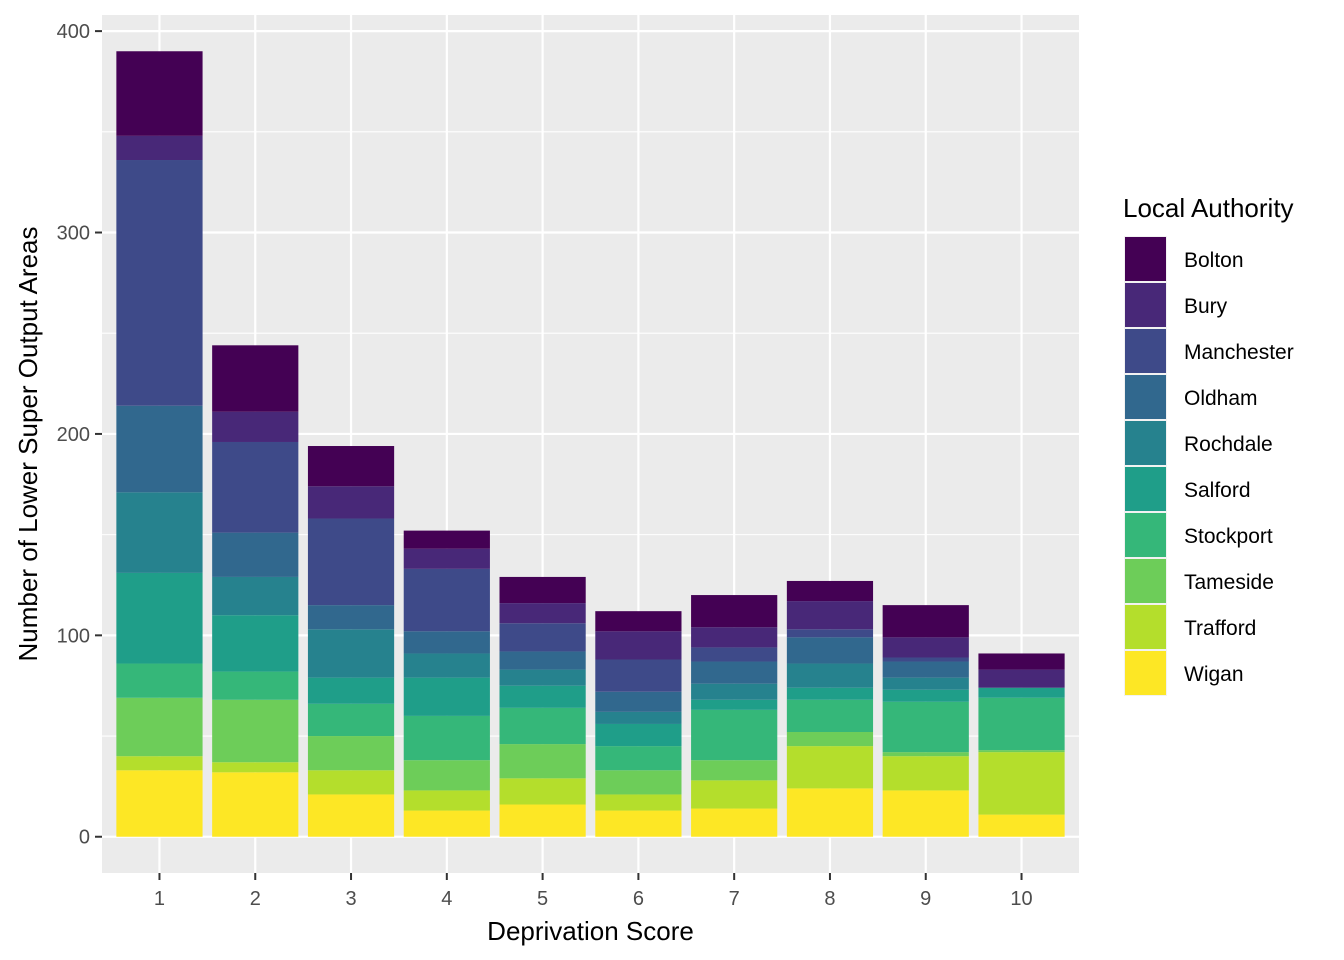 The image size is (1344, 960). I want to click on legend-swatch-trafford, so click(1145, 627).